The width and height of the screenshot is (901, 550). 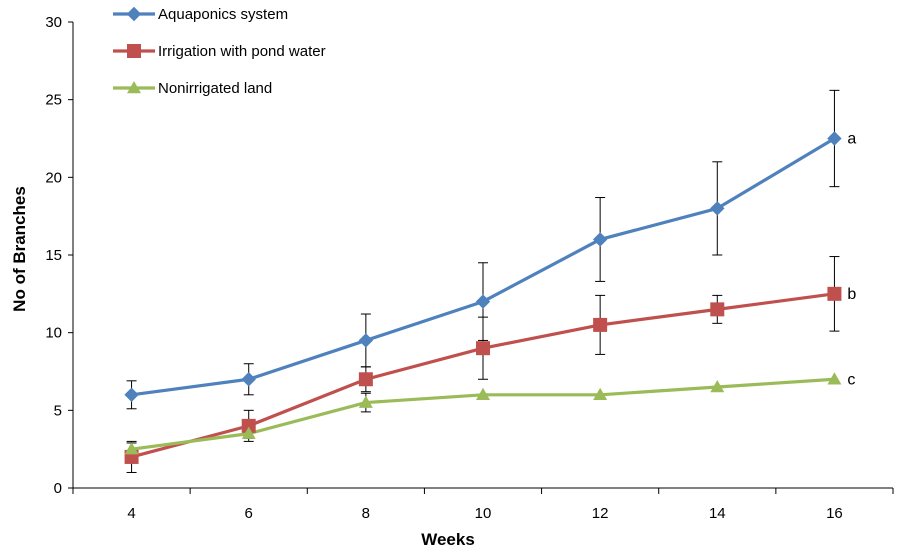 What do you see at coordinates (834, 513) in the screenshot?
I see `x-tick-label: 16` at bounding box center [834, 513].